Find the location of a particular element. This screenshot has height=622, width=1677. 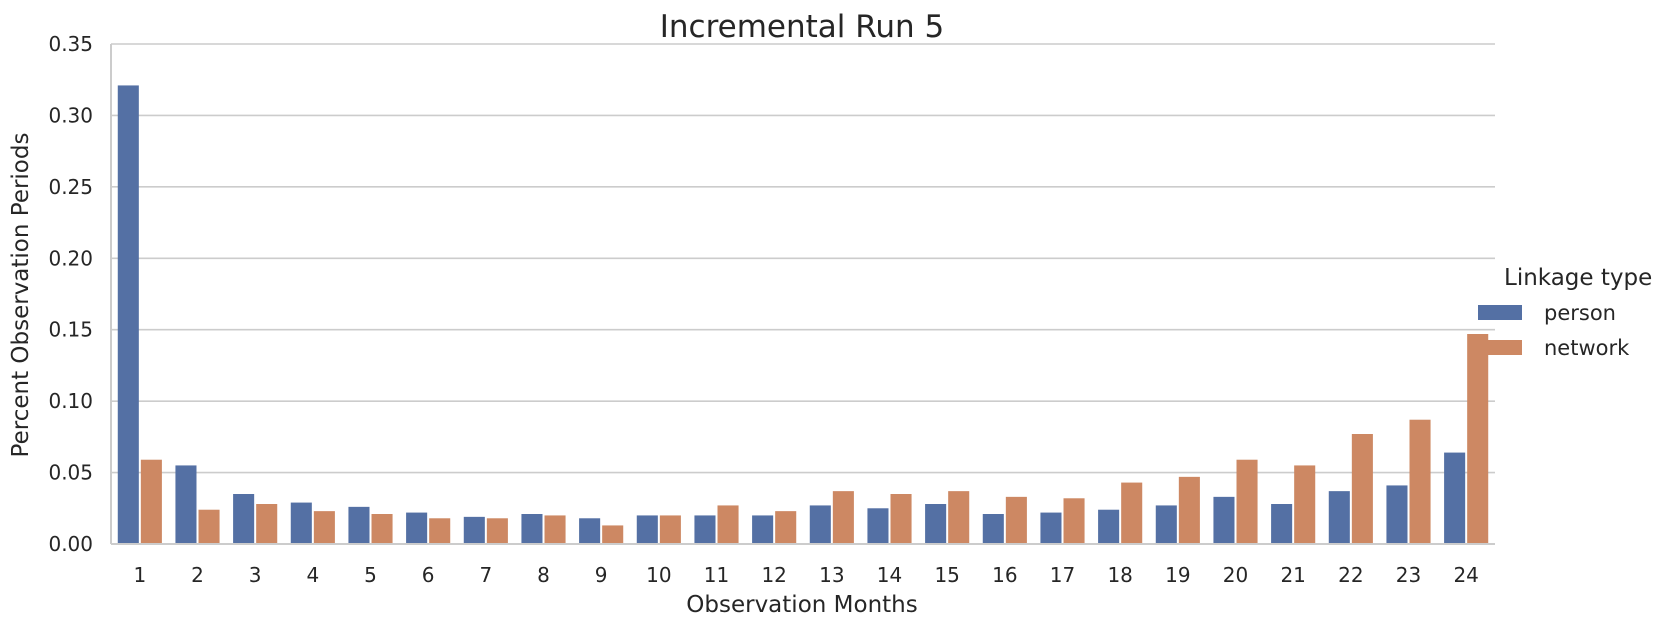

x-tick-label: 11 is located at coordinates (716, 575).